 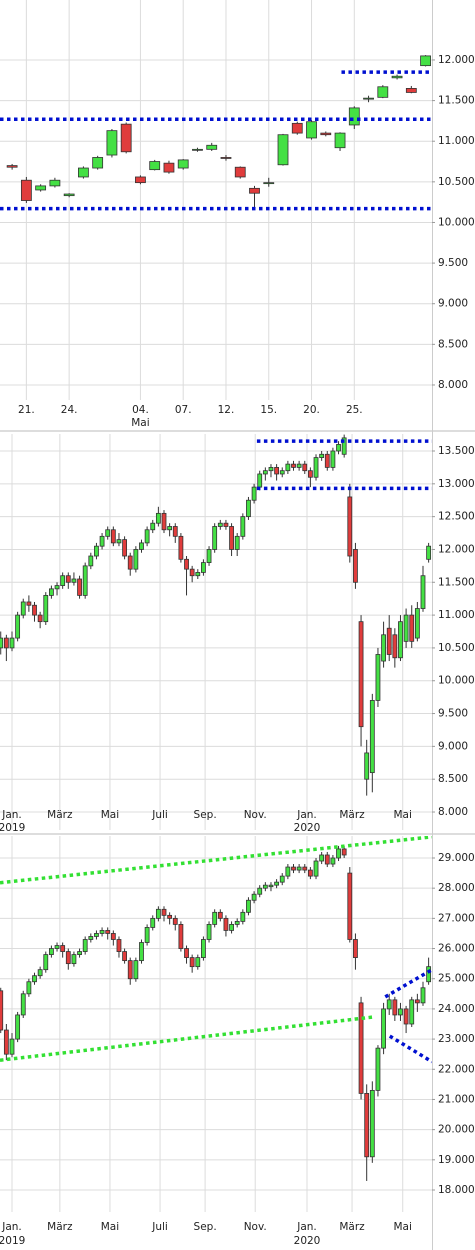 What do you see at coordinates (306, 1227) in the screenshot?
I see `x-tick-label: Jan.` at bounding box center [306, 1227].